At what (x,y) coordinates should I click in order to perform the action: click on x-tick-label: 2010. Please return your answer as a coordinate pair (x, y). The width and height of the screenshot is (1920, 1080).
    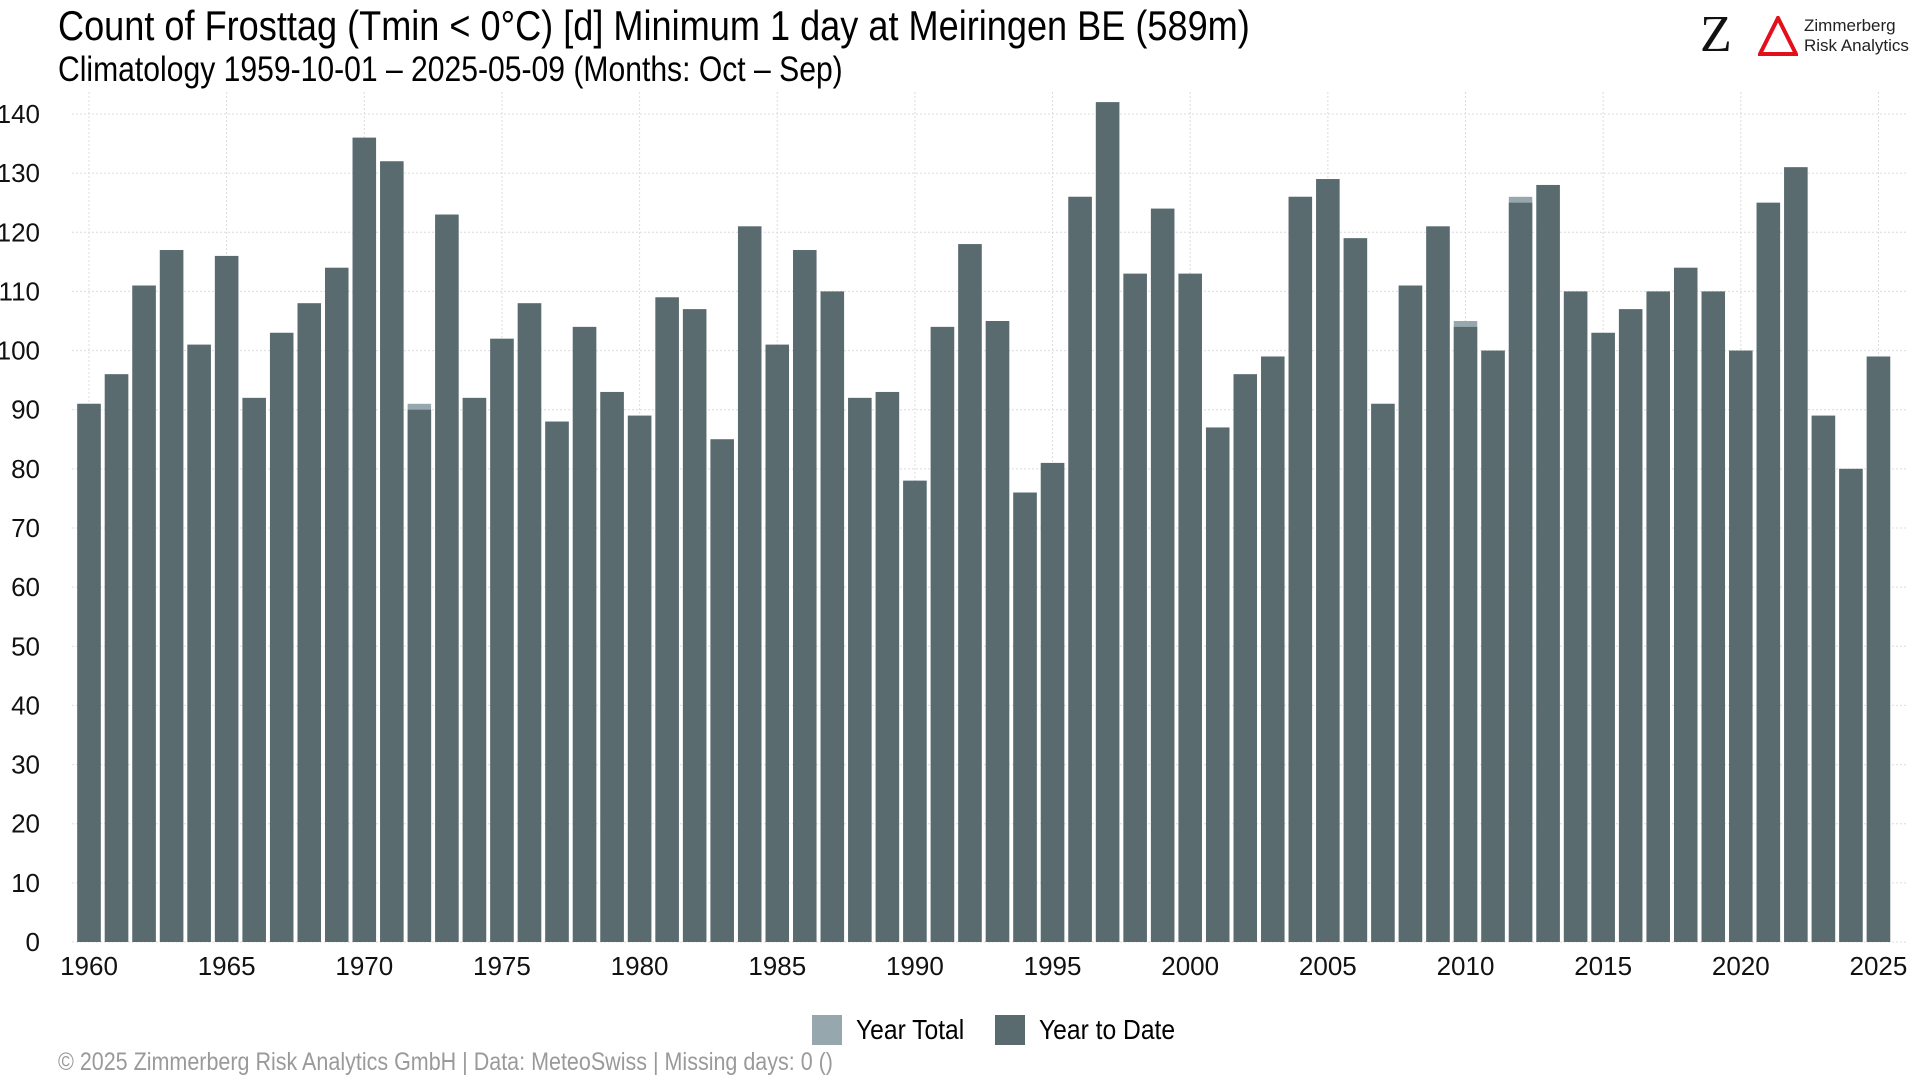
    Looking at the image, I should click on (1466, 966).